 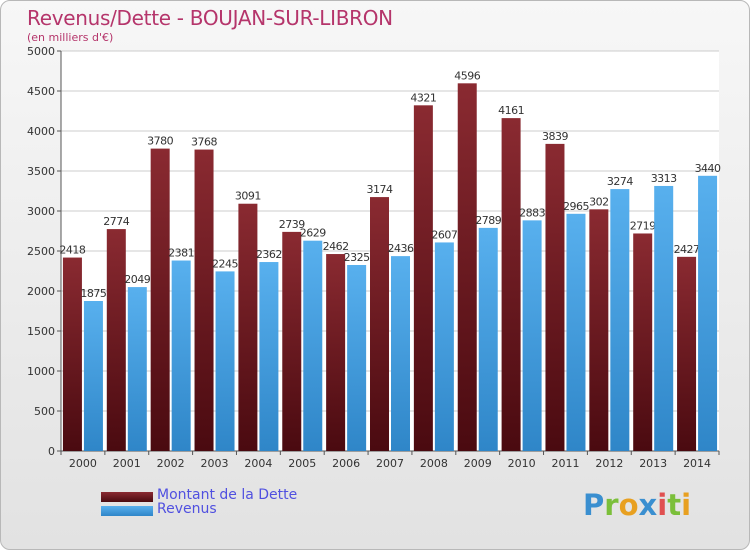 What do you see at coordinates (346, 463) in the screenshot?
I see `x-tick-label: 2006` at bounding box center [346, 463].